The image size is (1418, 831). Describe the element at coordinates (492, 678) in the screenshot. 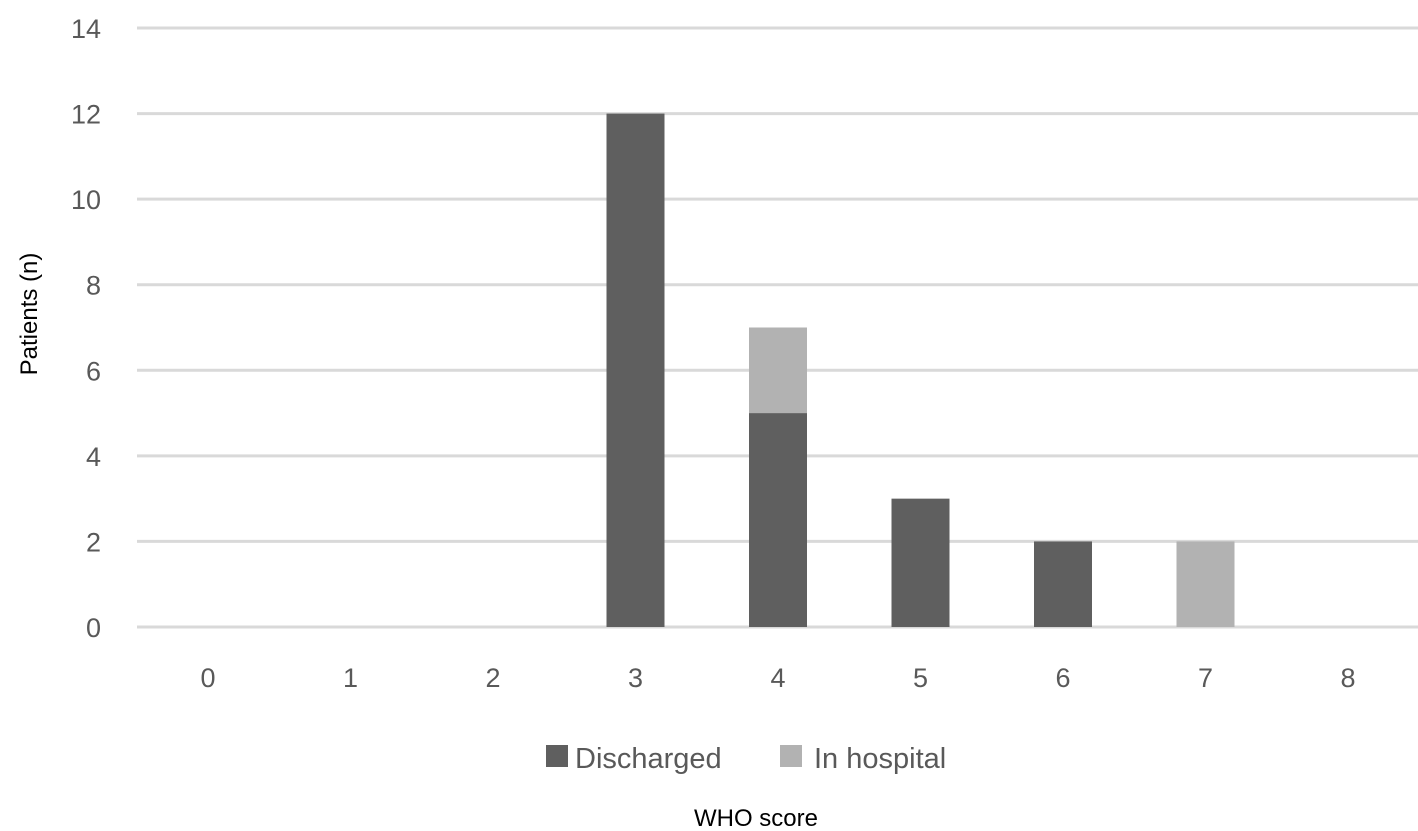

I see `x-tick-label: 2` at that location.